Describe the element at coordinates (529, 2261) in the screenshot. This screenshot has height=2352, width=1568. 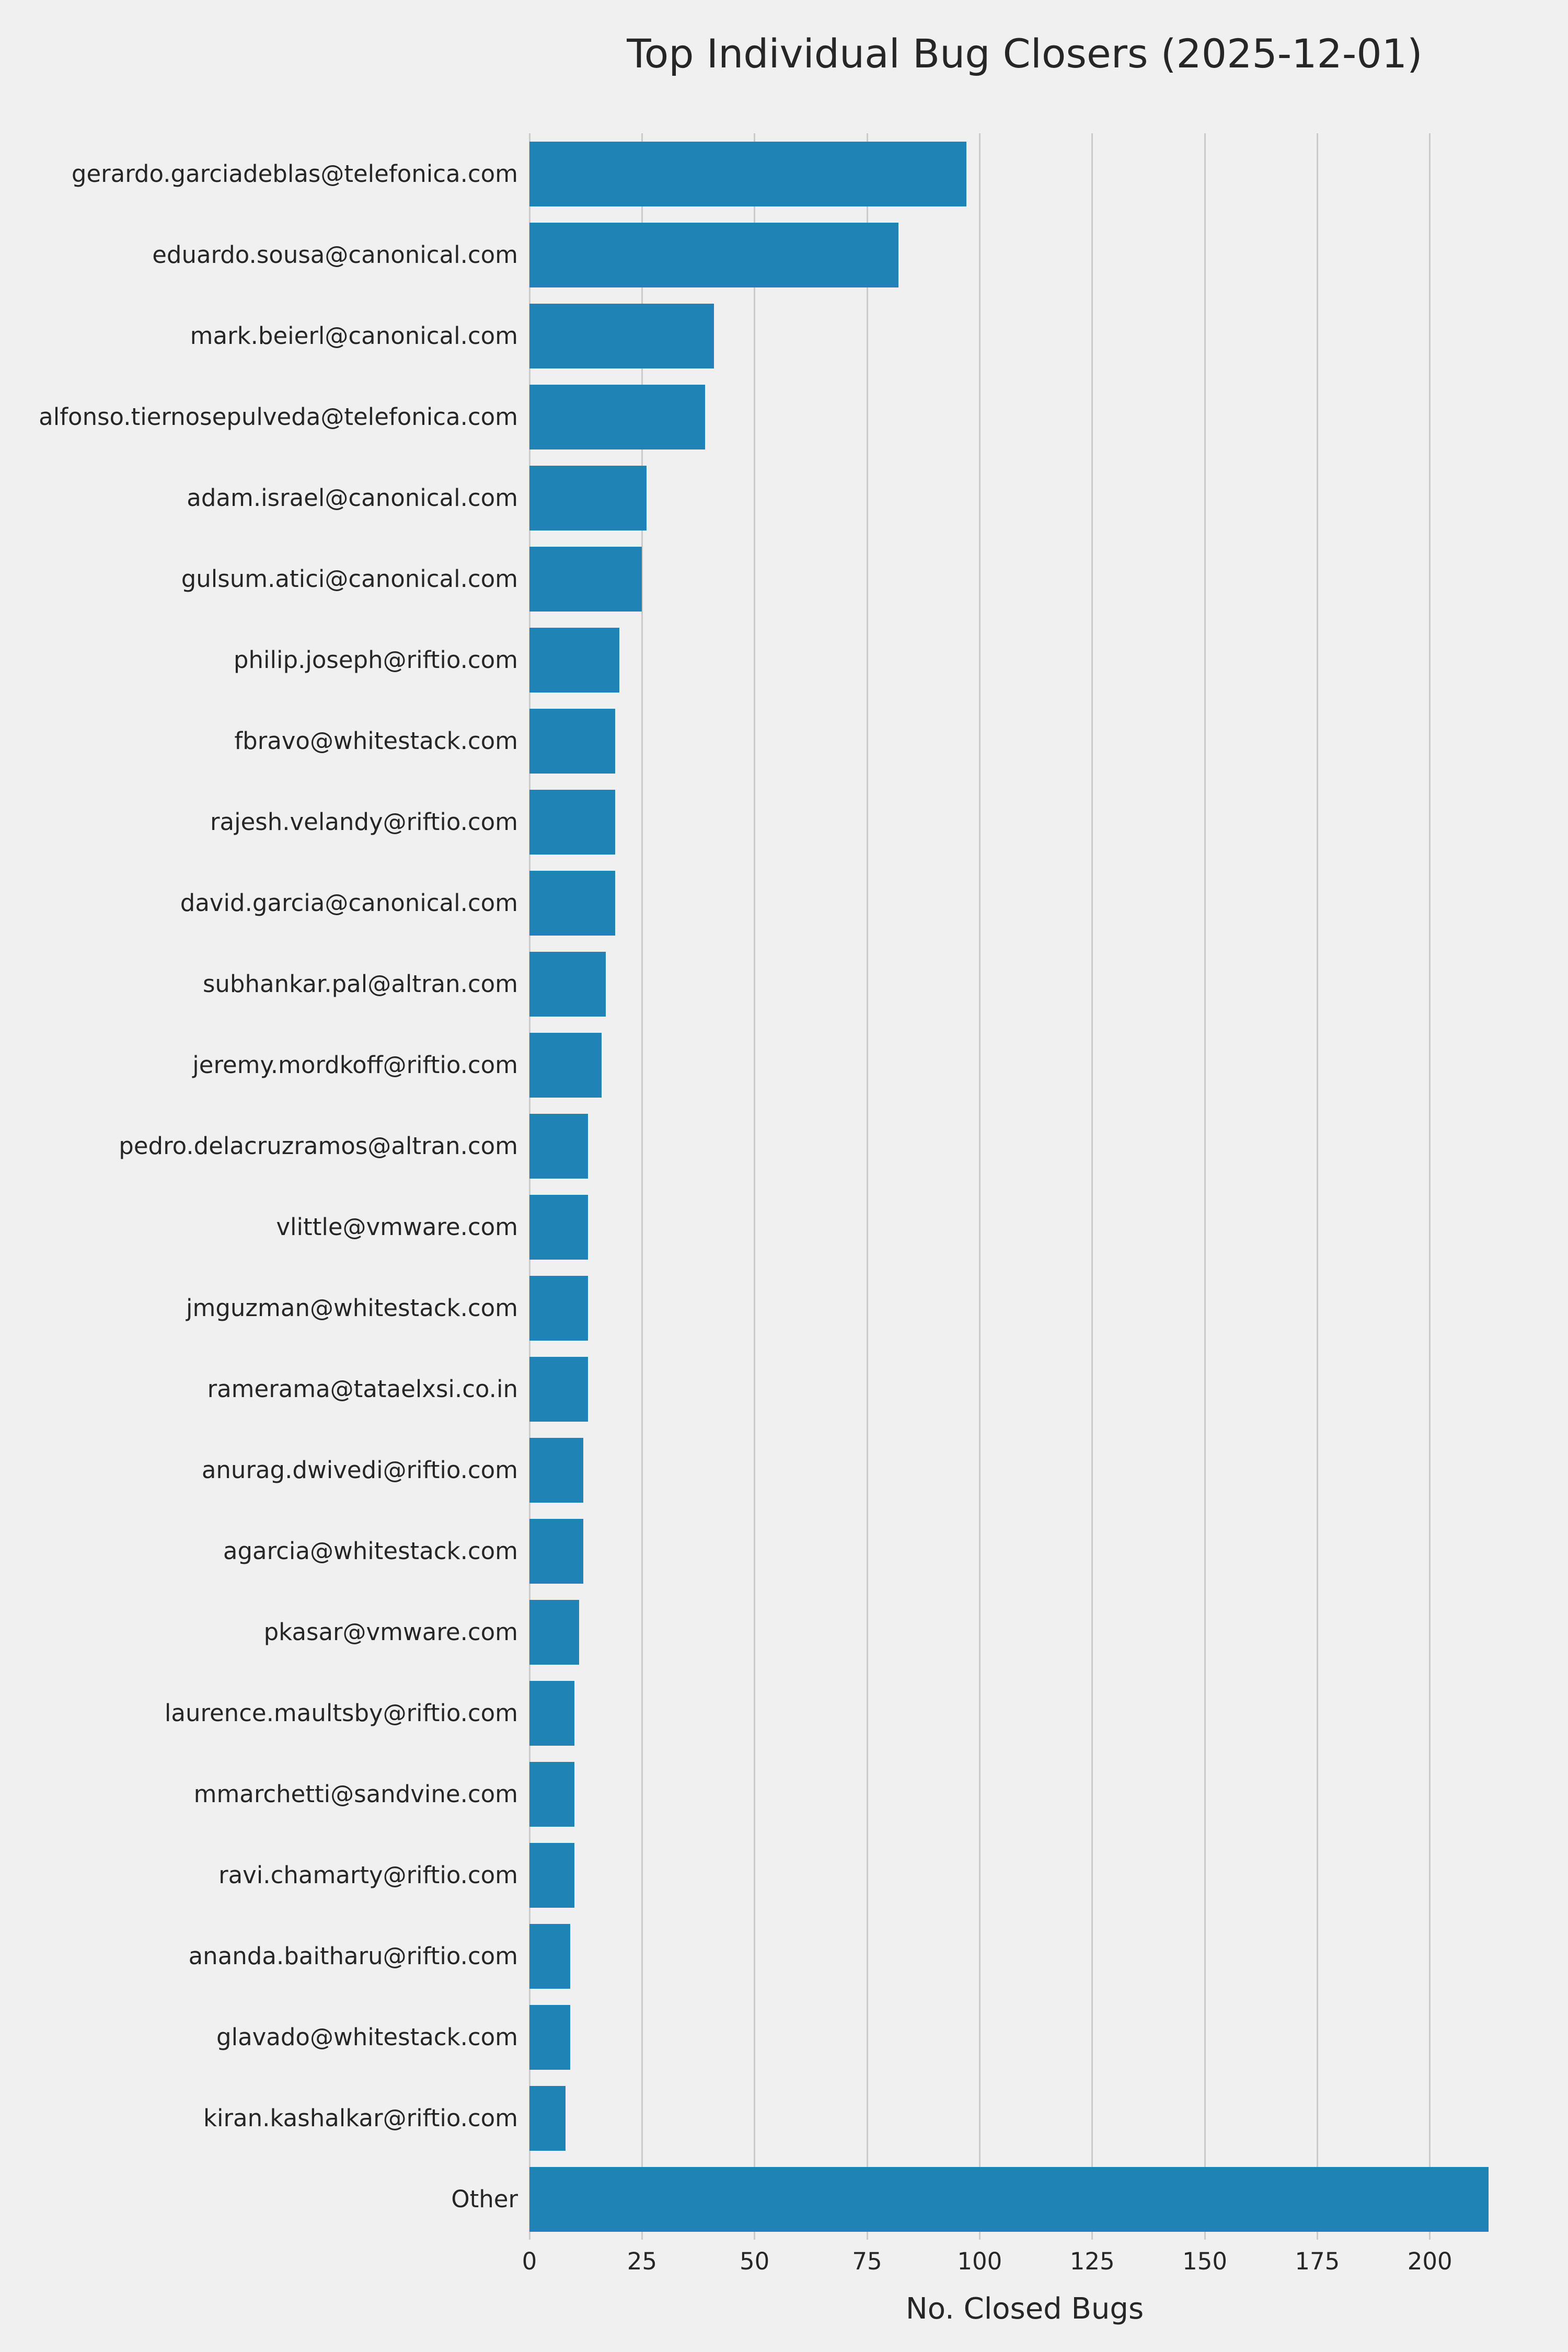
I see `x-tick-label: 0` at that location.